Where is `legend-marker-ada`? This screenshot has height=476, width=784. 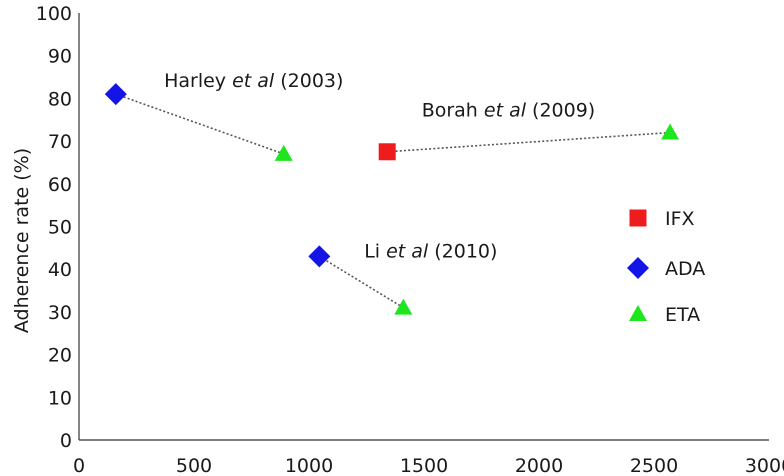
legend-marker-ada is located at coordinates (638, 268).